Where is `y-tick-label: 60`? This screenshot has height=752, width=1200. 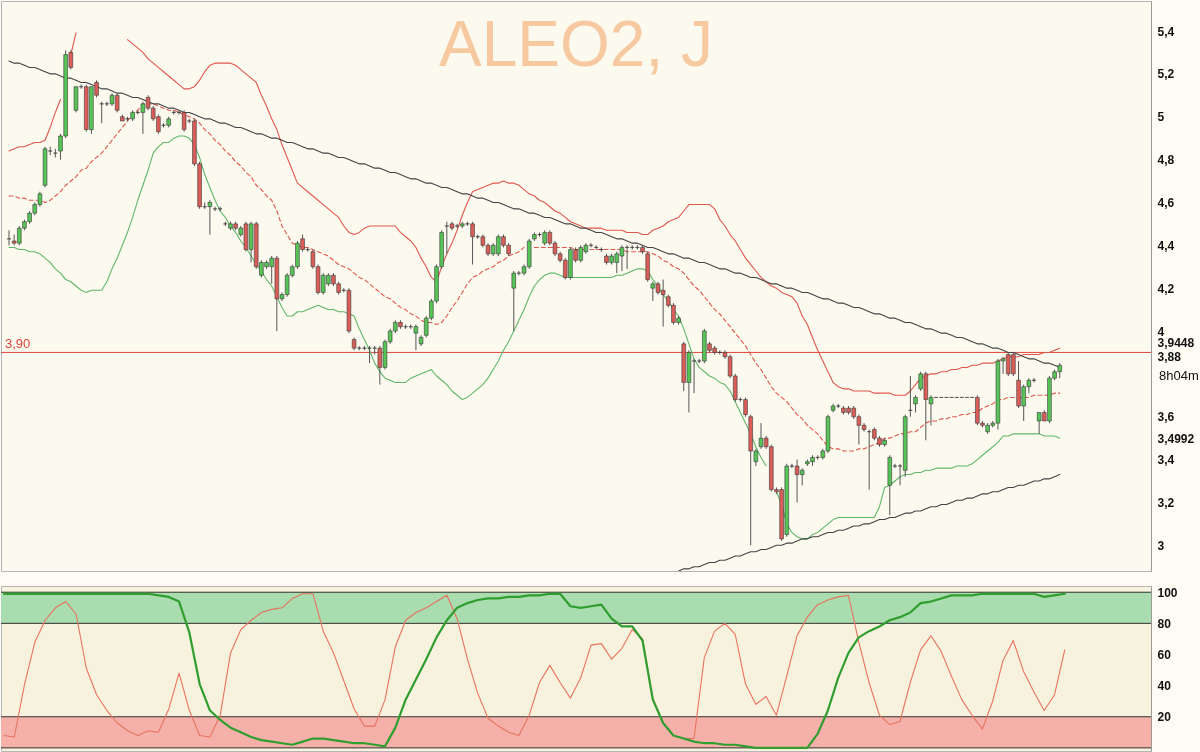
y-tick-label: 60 is located at coordinates (1164, 654).